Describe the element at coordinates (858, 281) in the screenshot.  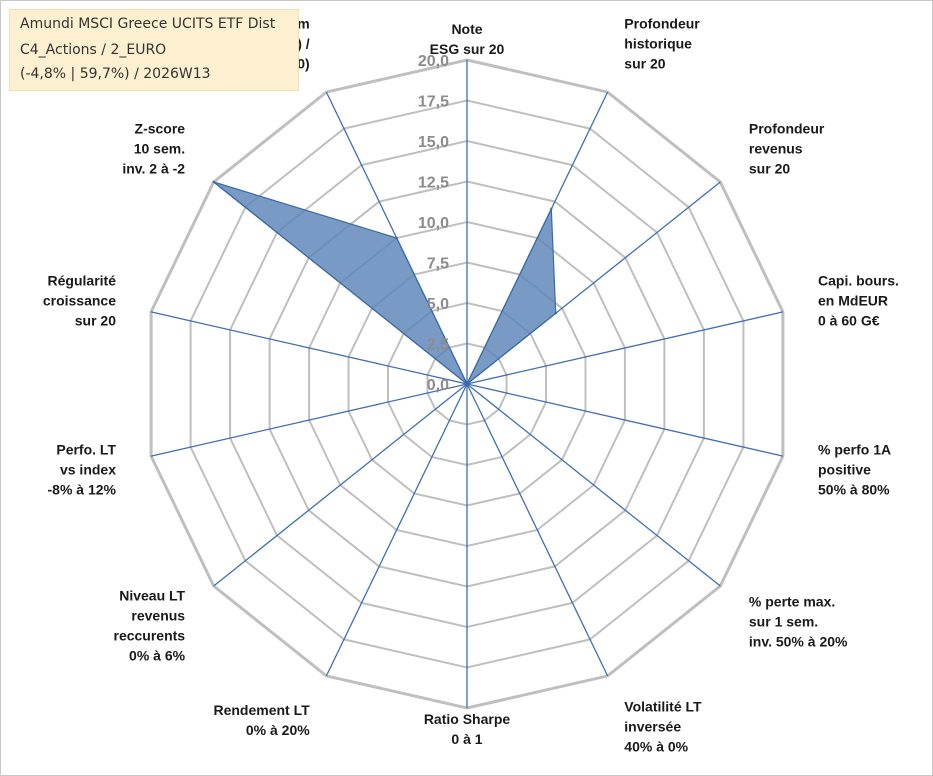
I see `axis-label-line: Capi. bours.` at that location.